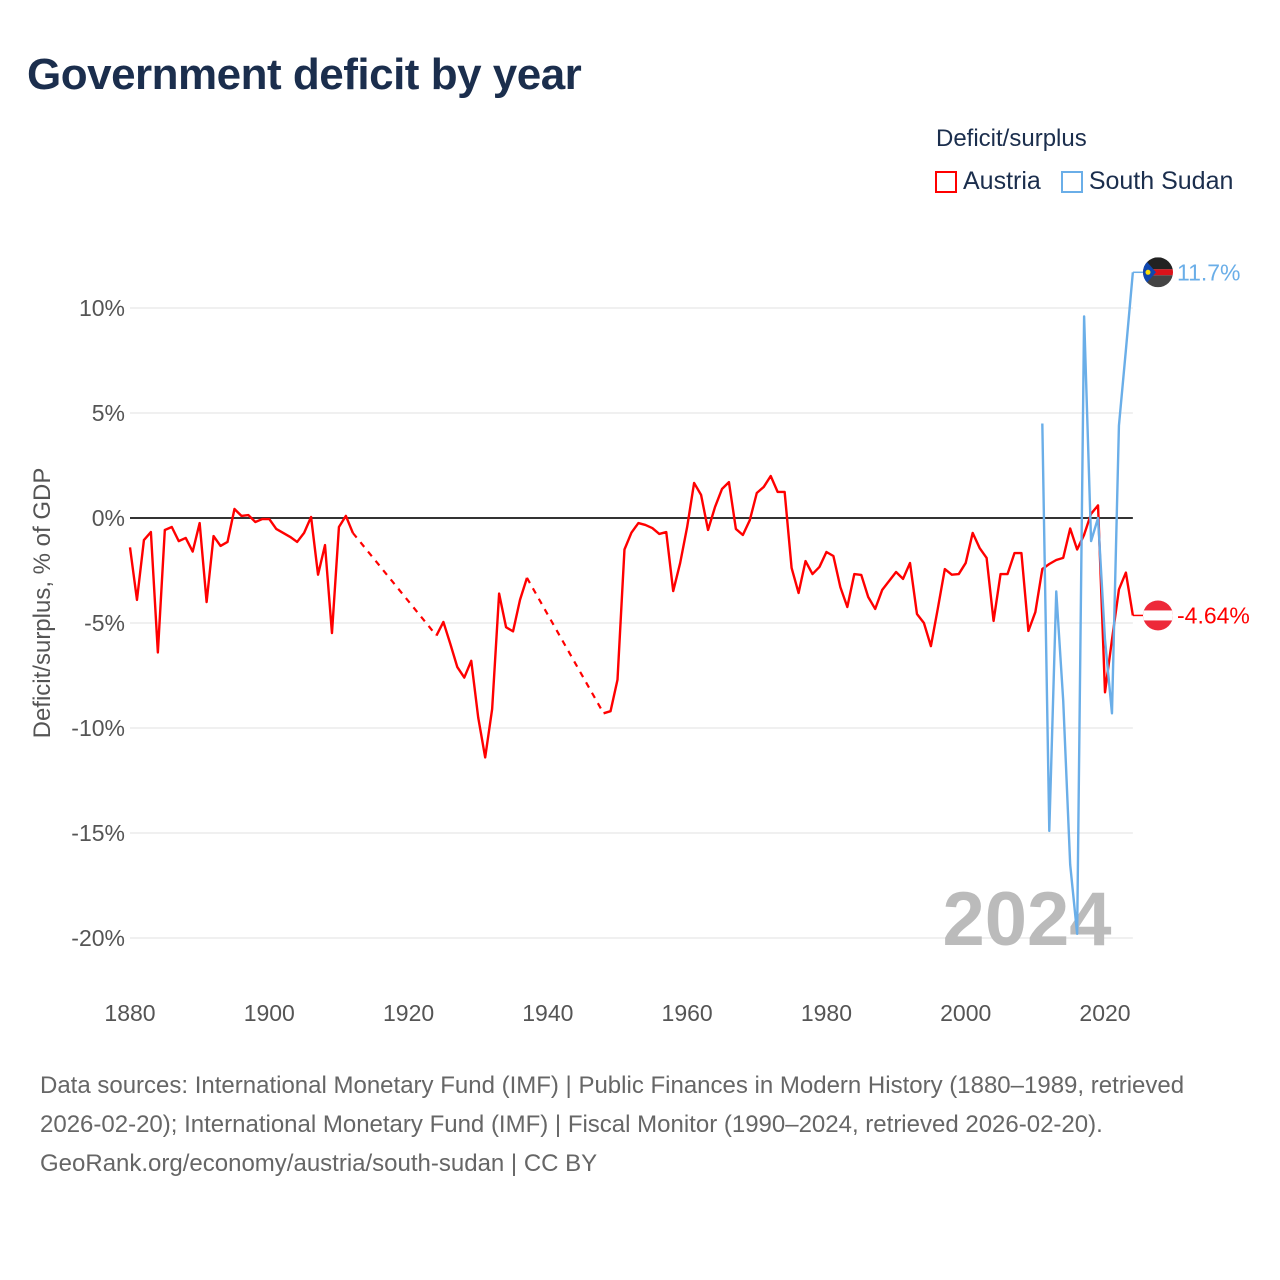 This screenshot has width=1280, height=1280. Describe the element at coordinates (1104, 1013) in the screenshot. I see `x-tick-label: 2020` at that location.